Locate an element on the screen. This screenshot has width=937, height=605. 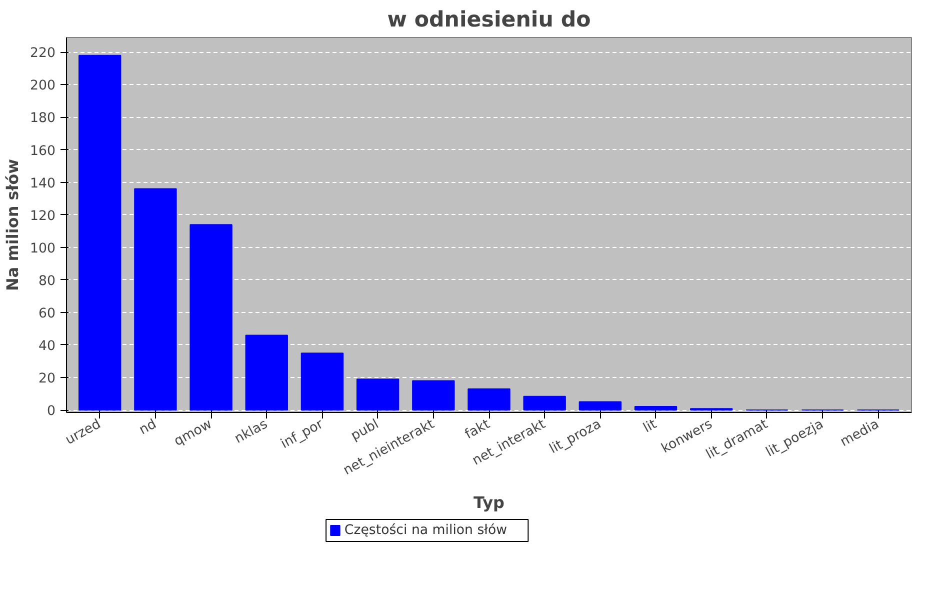
y-tick-label: 160 is located at coordinates (43, 151).